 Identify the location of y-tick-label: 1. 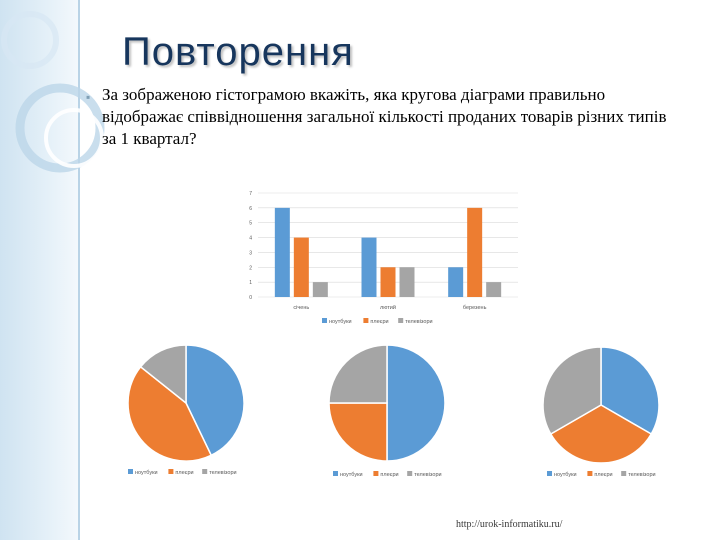
(250, 283).